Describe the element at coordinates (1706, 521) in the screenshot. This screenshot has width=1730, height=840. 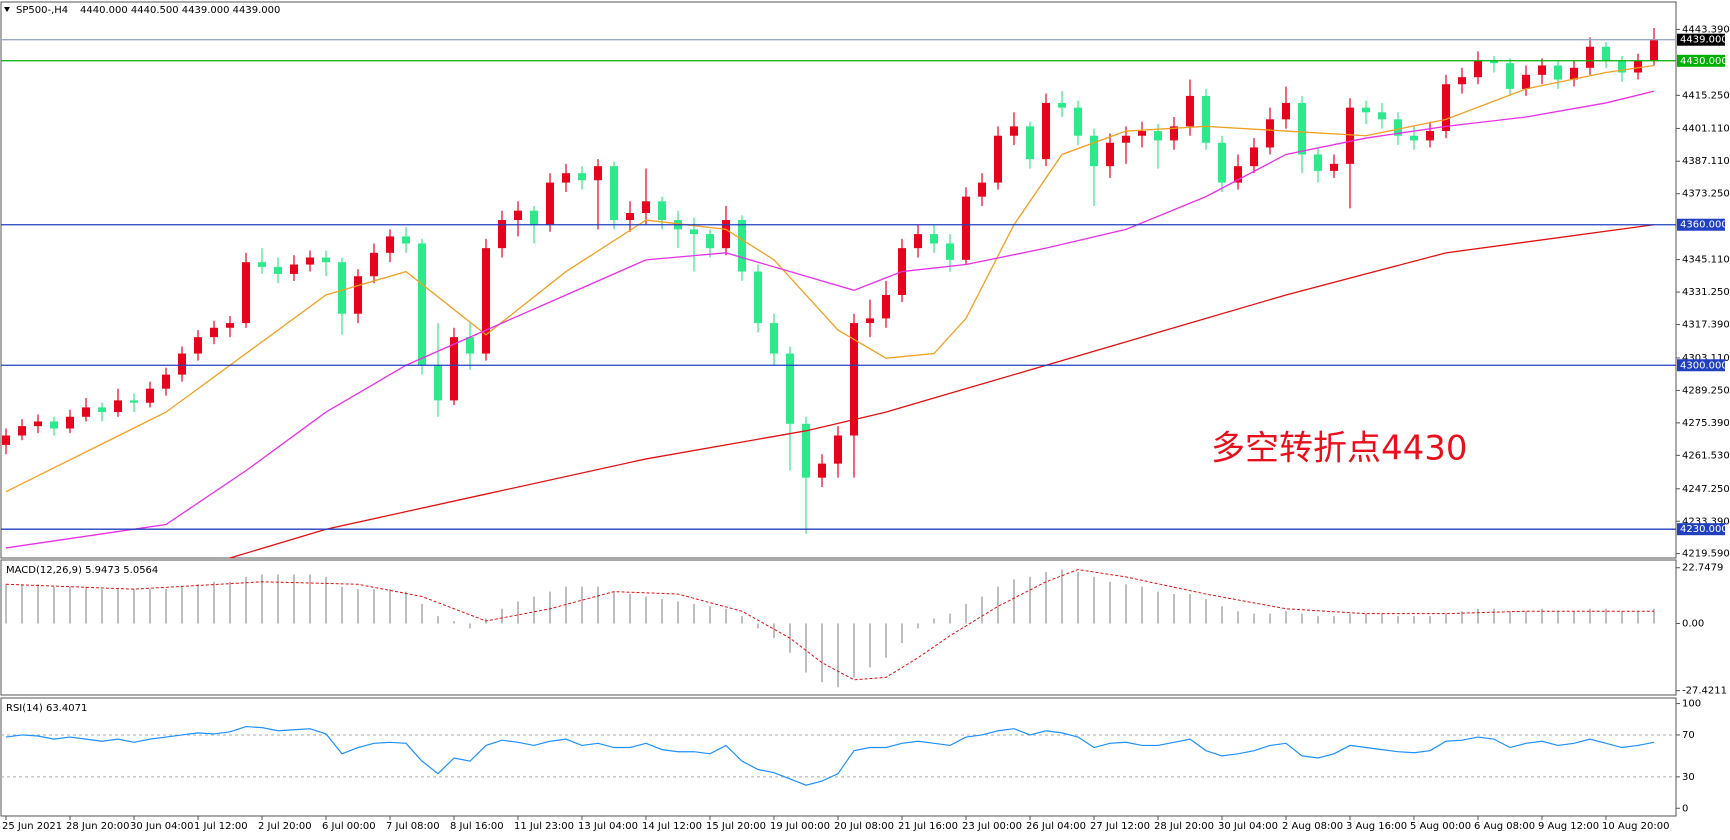
I see `y-tick-label: 4233.390` at that location.